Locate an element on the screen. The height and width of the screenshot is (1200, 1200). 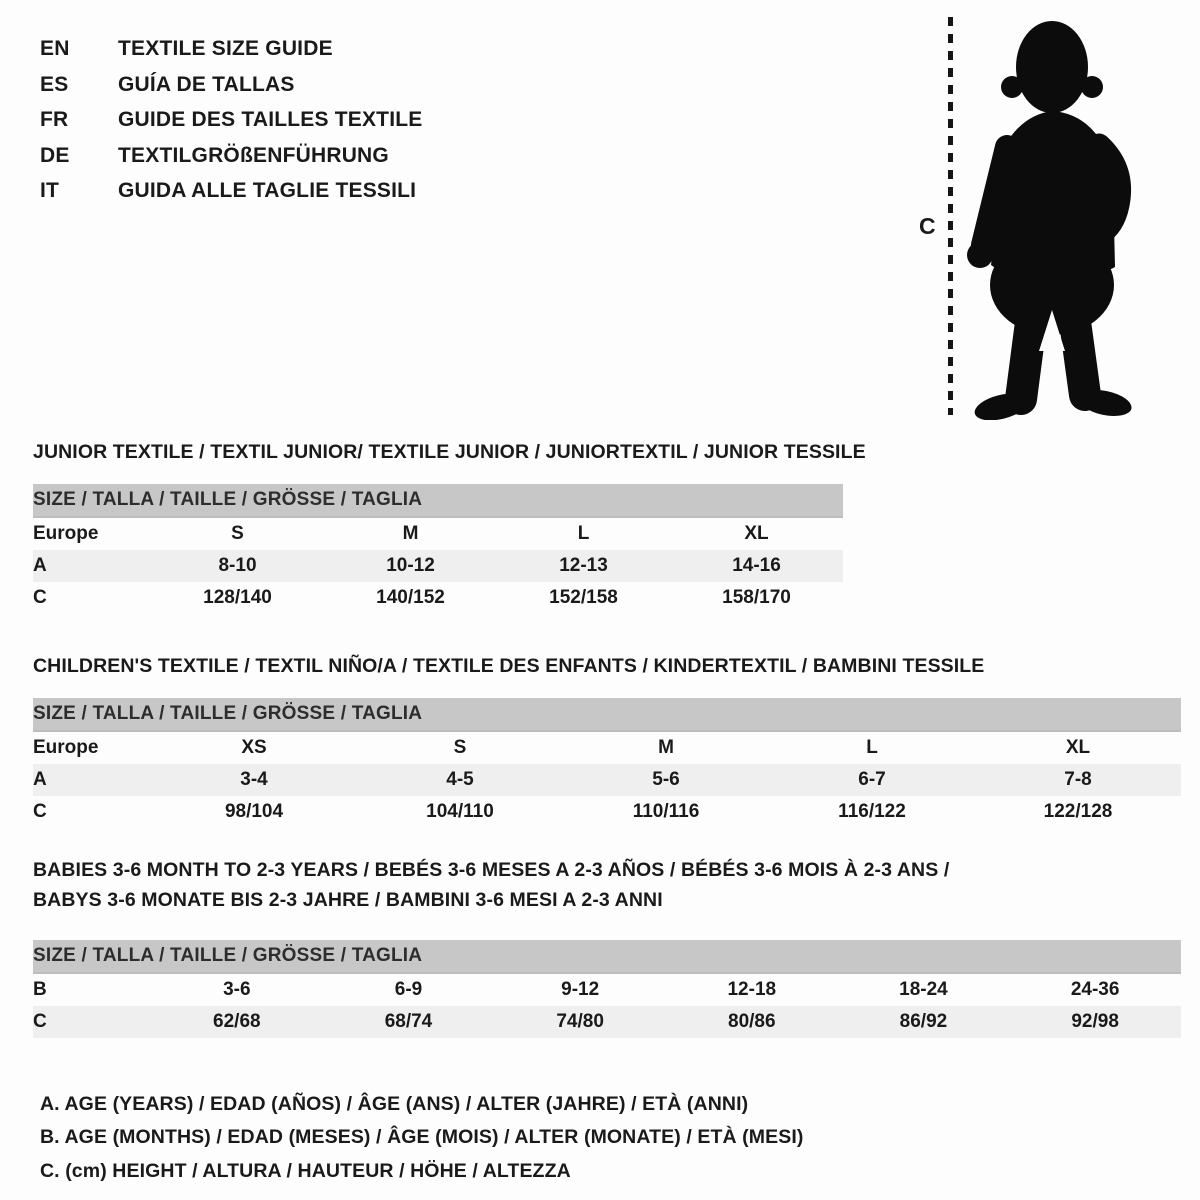
row-value: 140/152 is located at coordinates (410, 597).